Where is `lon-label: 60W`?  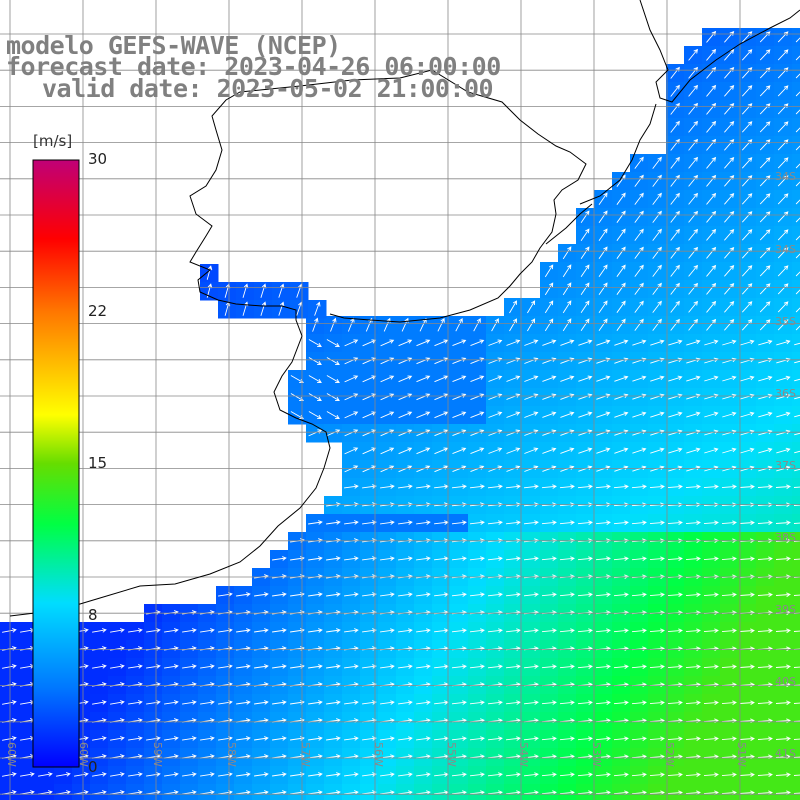 lon-label: 60W is located at coordinates (83, 754).